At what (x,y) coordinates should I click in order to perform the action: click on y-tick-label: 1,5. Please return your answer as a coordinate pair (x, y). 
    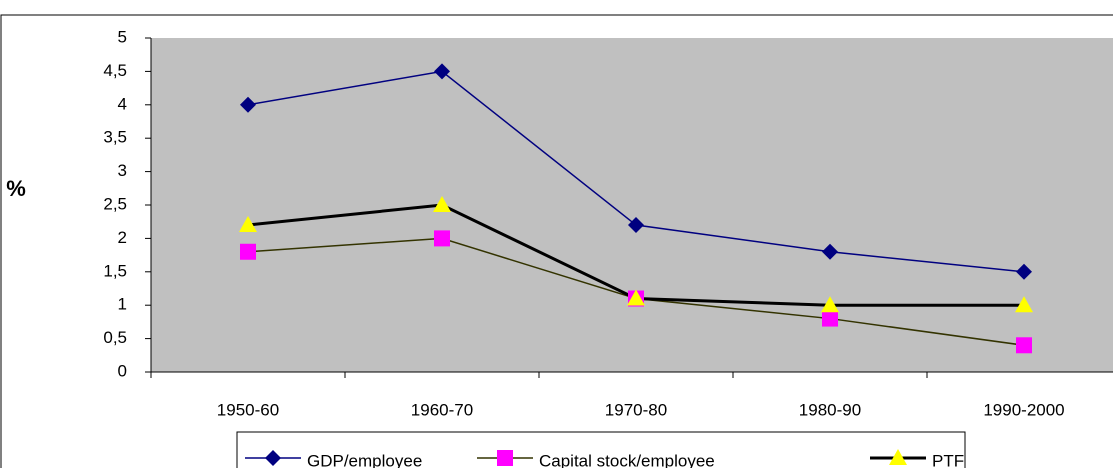
    Looking at the image, I should click on (115, 270).